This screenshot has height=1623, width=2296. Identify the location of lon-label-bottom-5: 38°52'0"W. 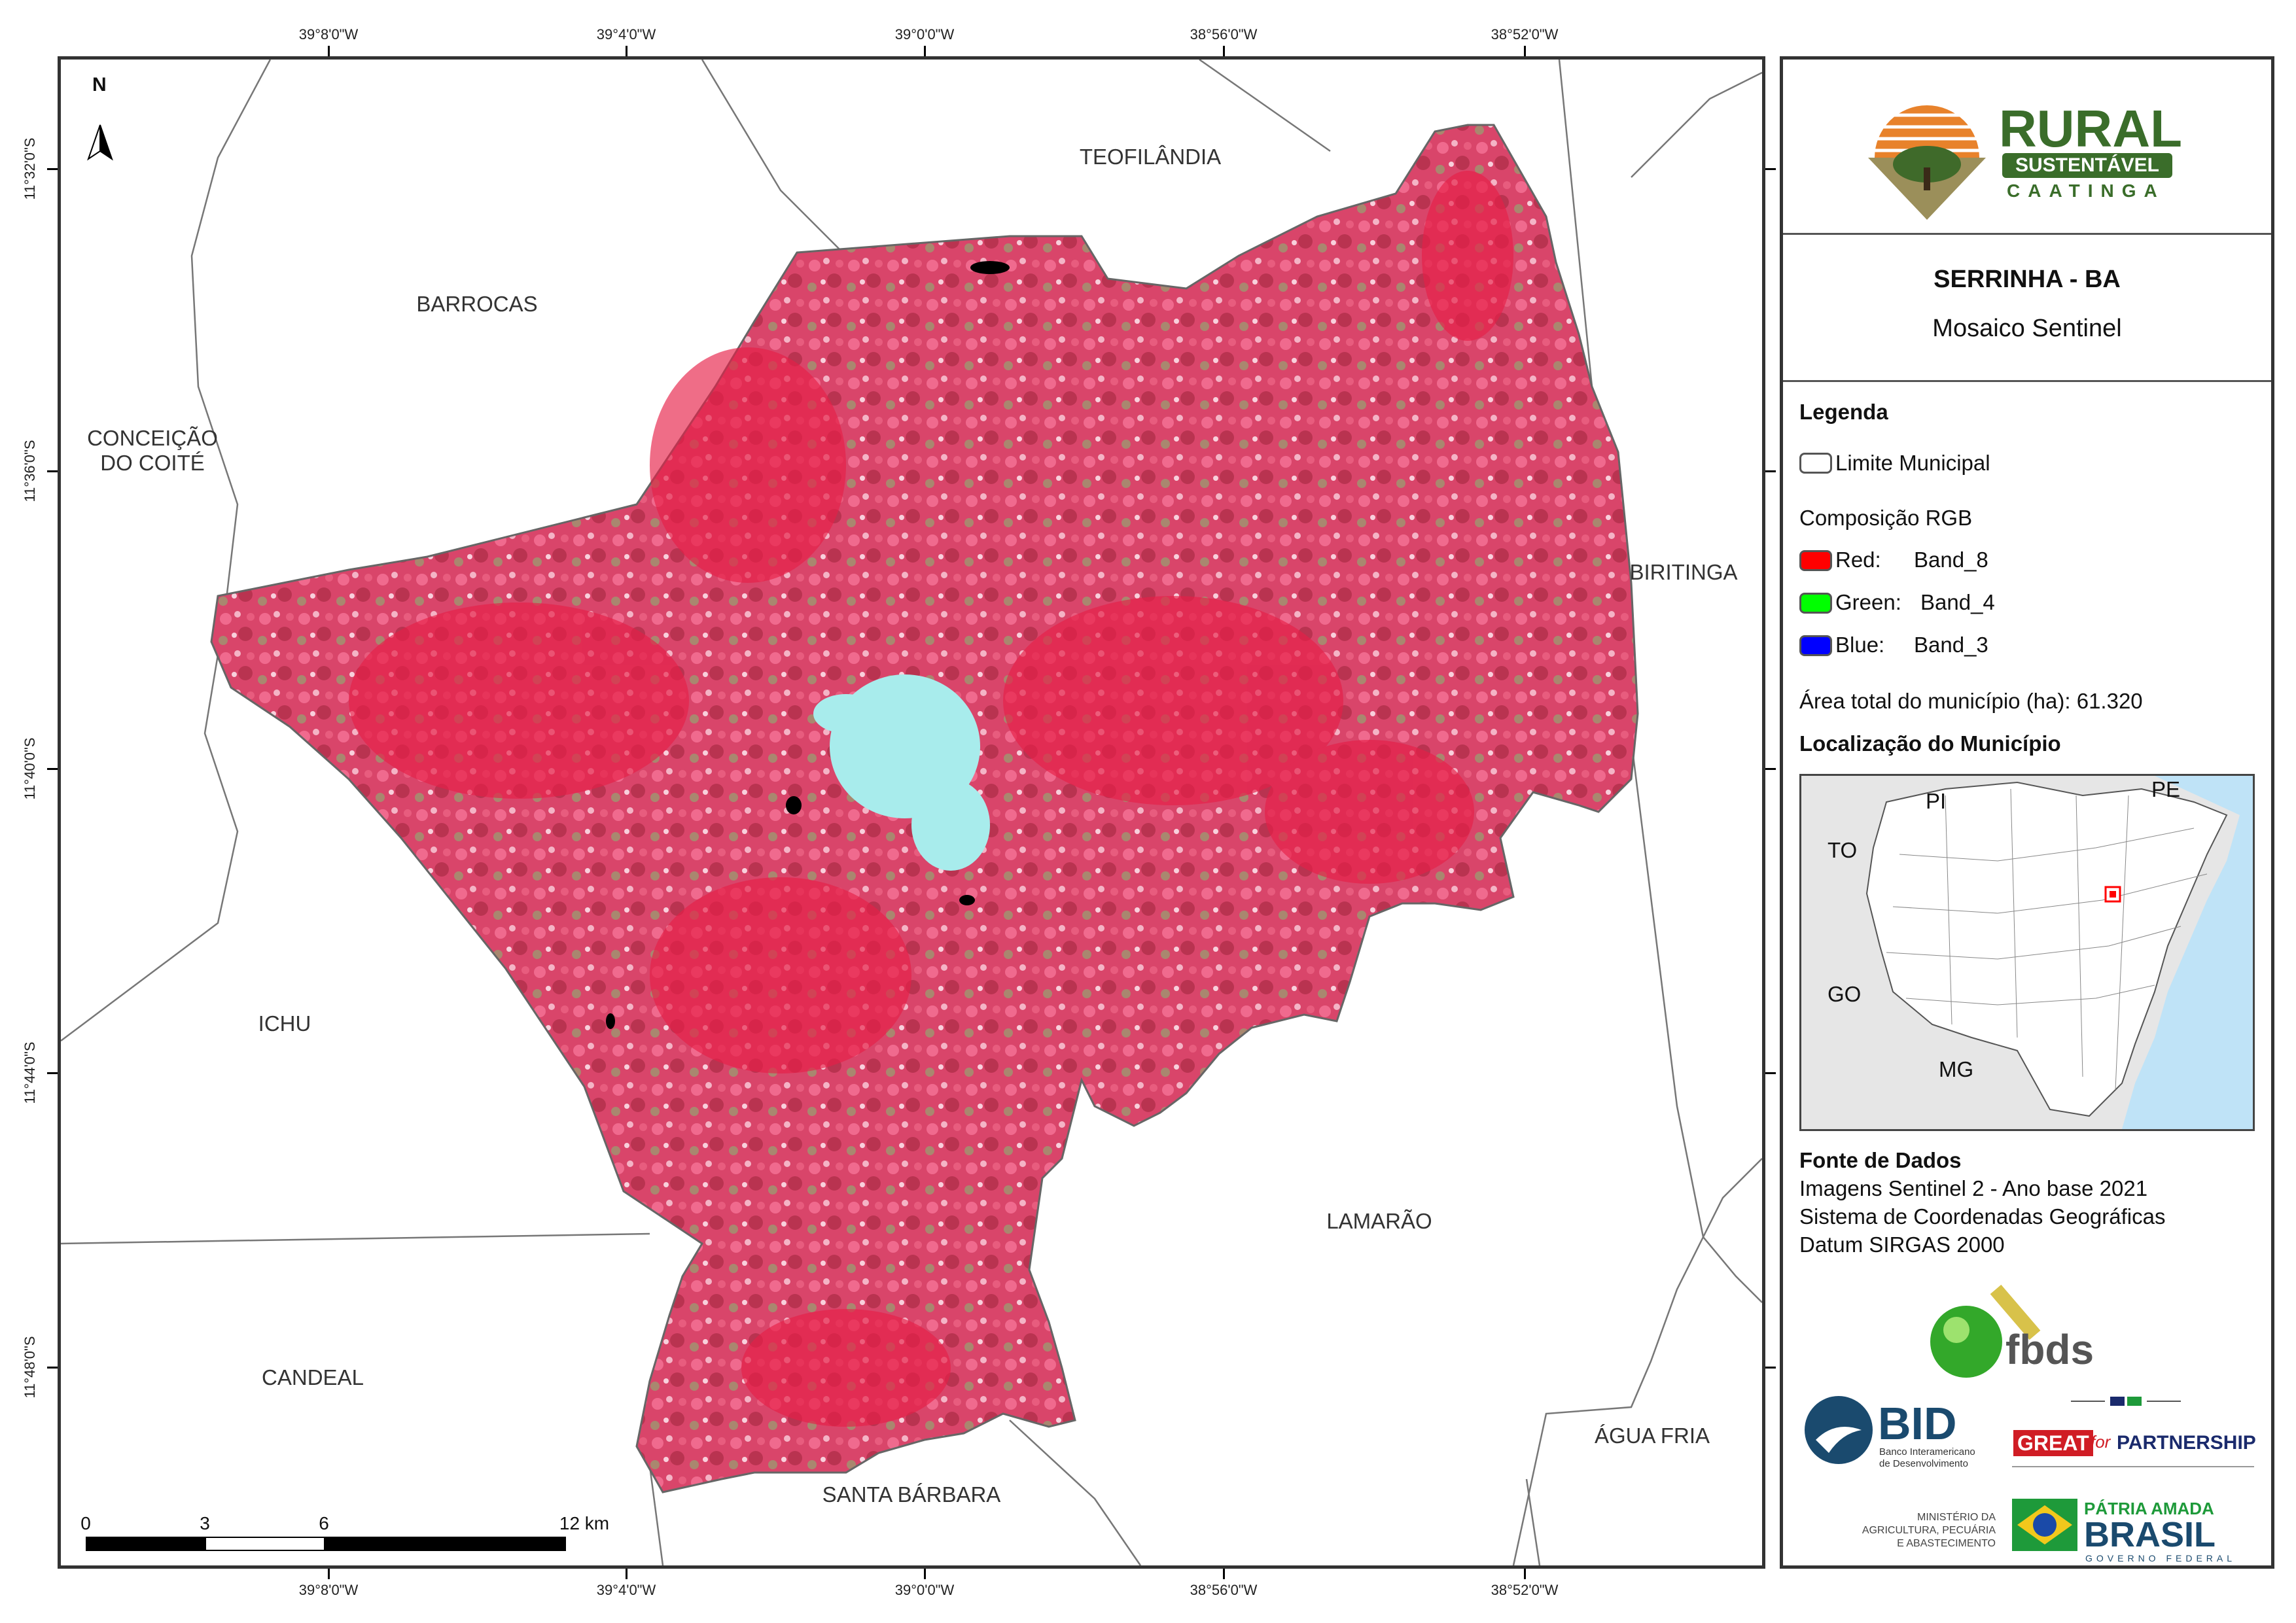
(1525, 1590).